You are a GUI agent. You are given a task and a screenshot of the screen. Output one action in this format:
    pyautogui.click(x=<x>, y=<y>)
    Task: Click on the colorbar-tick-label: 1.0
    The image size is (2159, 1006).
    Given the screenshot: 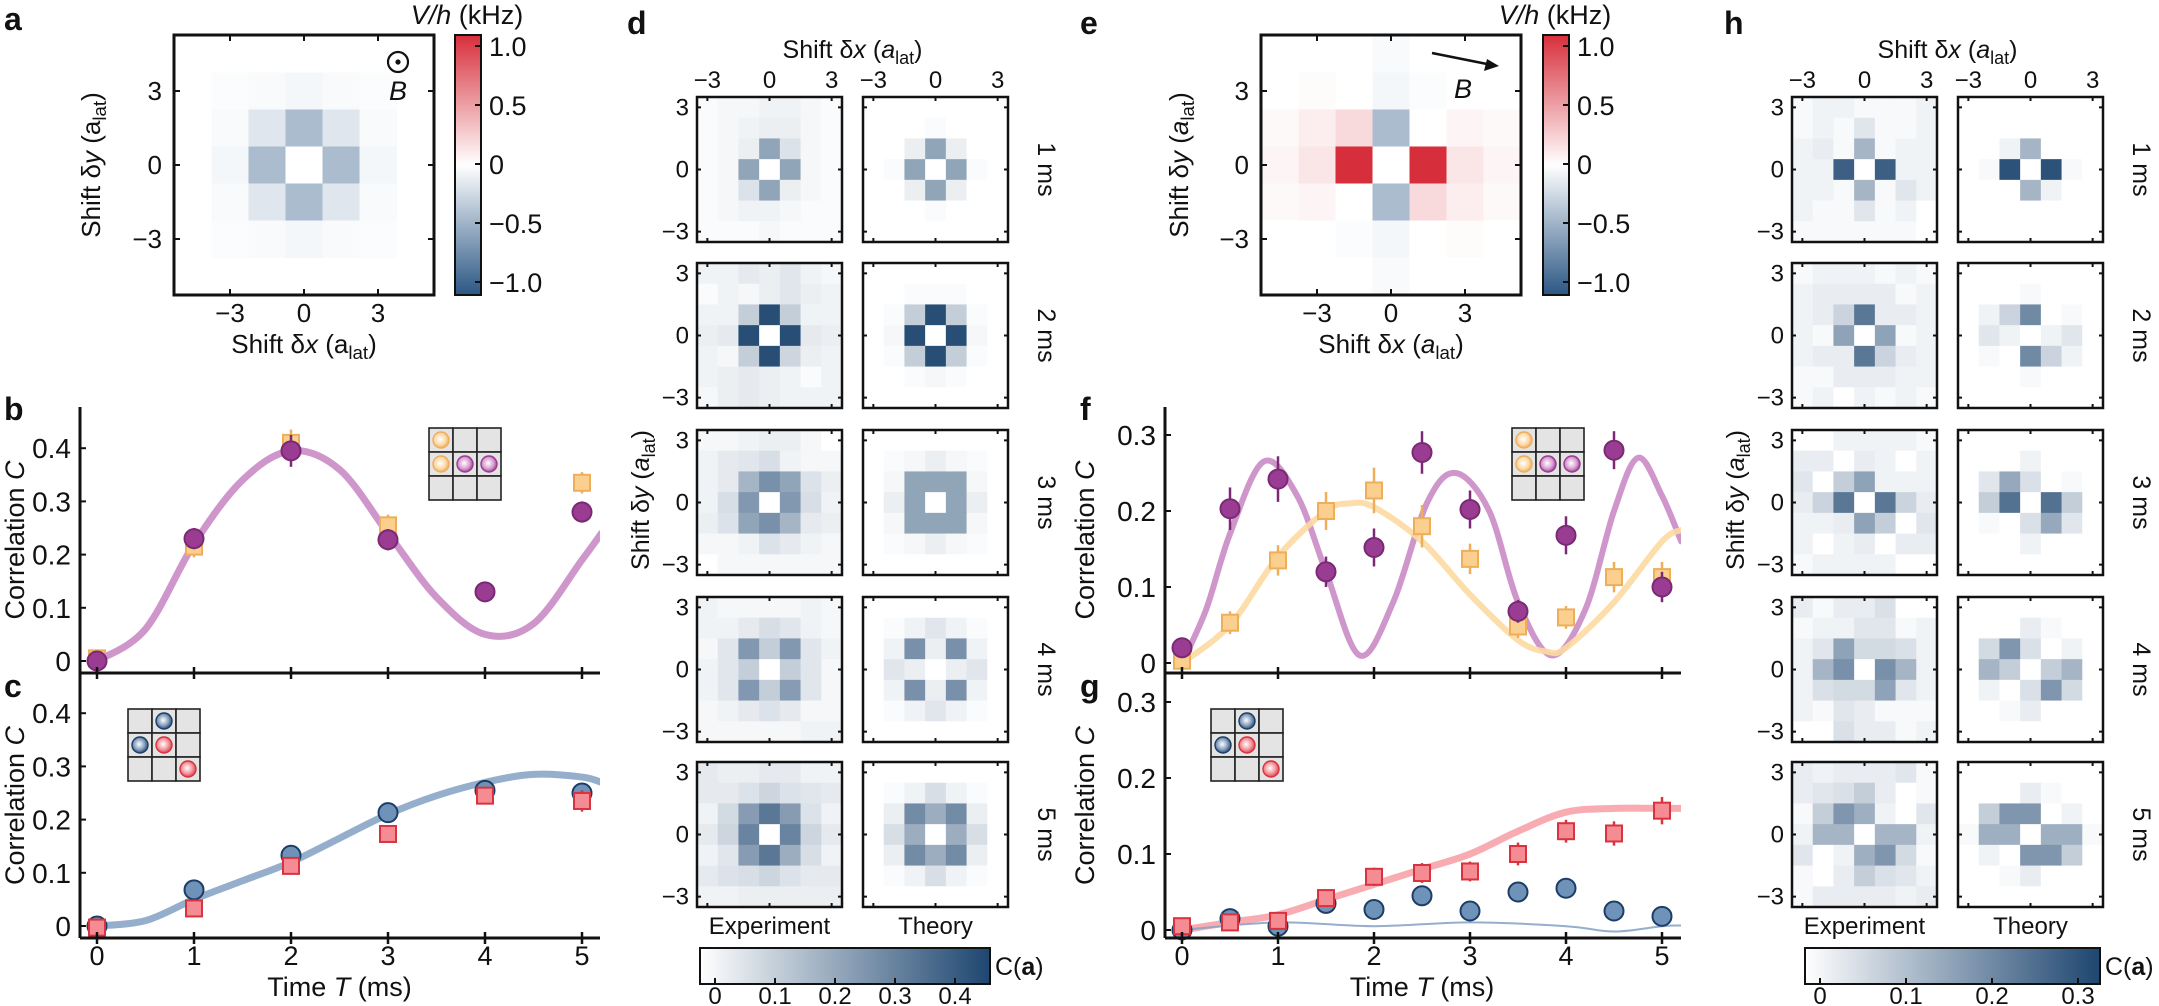 What is the action you would take?
    pyautogui.click(x=508, y=47)
    